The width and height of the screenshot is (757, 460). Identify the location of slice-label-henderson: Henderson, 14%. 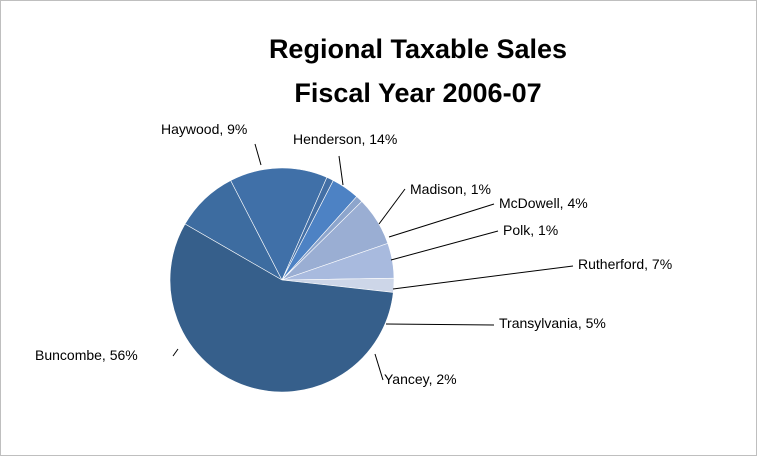
(345, 139).